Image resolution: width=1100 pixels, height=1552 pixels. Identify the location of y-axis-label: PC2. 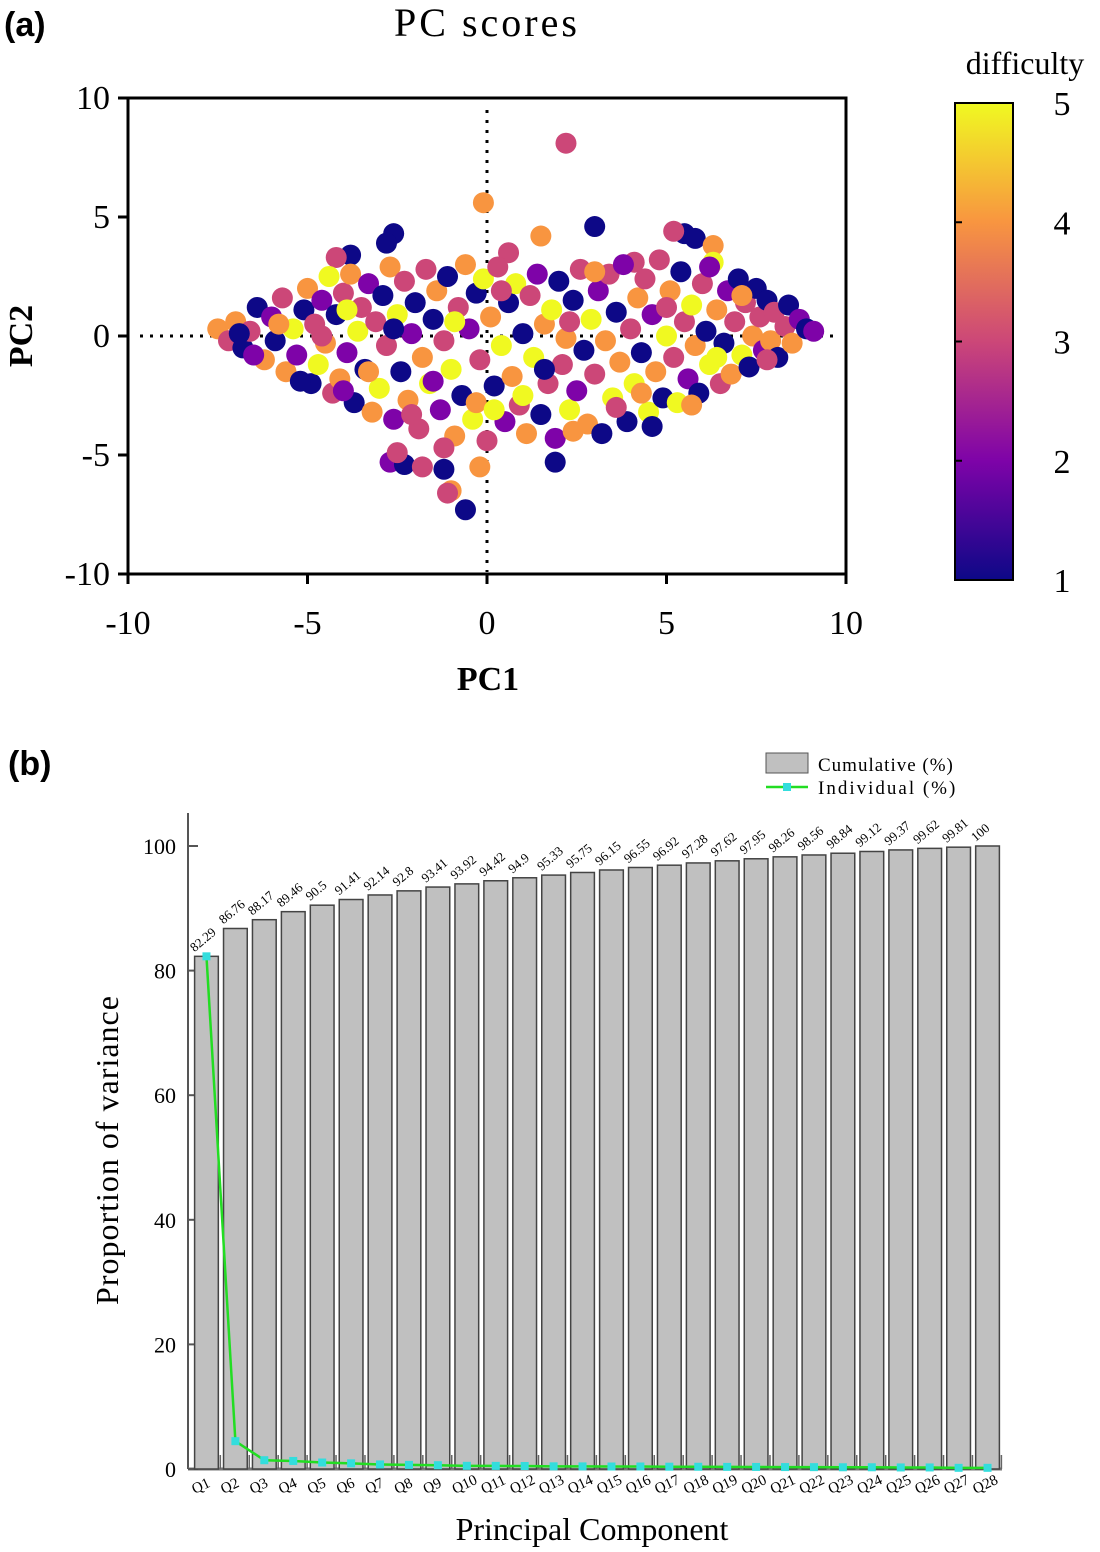
(21, 336).